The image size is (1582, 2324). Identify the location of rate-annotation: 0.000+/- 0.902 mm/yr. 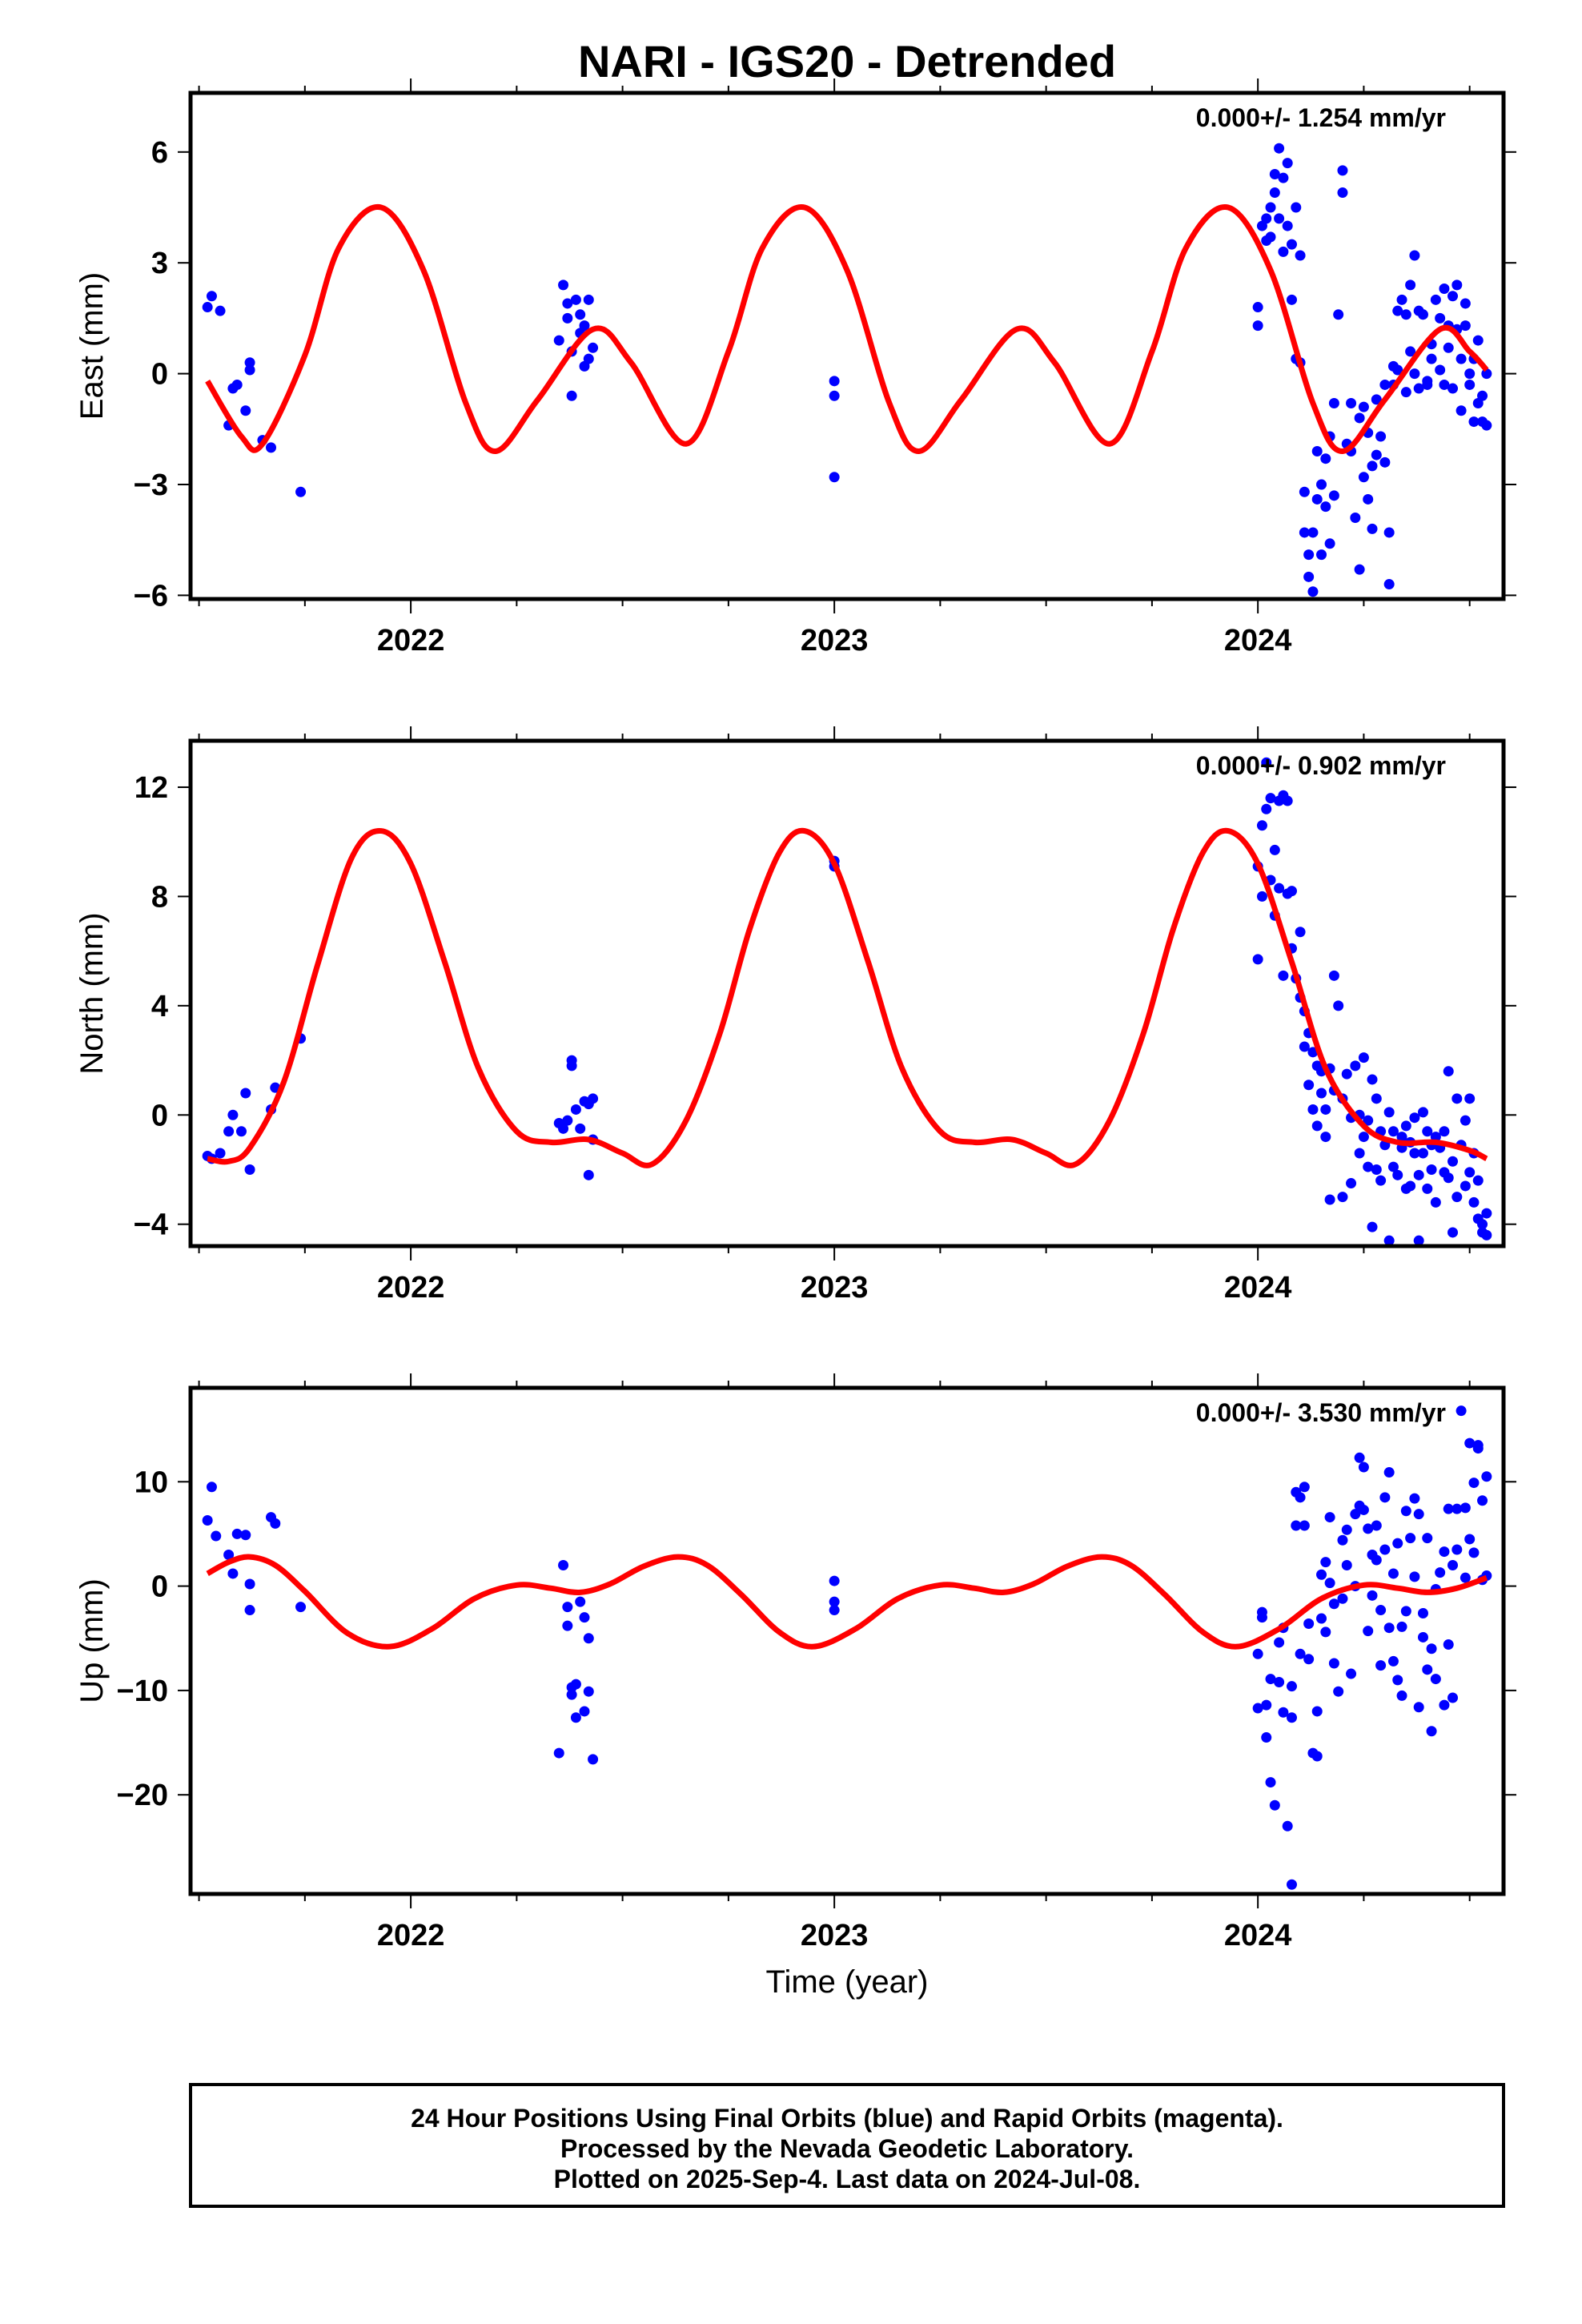
(1321, 765).